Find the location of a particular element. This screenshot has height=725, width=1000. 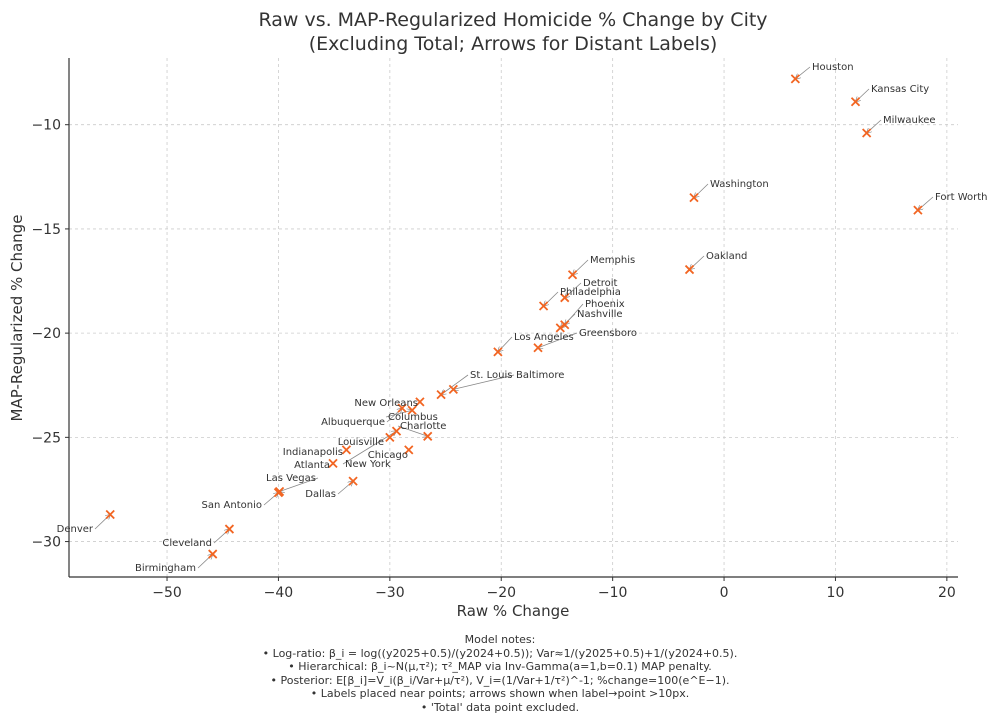

point-label: Detroit is located at coordinates (600, 283).